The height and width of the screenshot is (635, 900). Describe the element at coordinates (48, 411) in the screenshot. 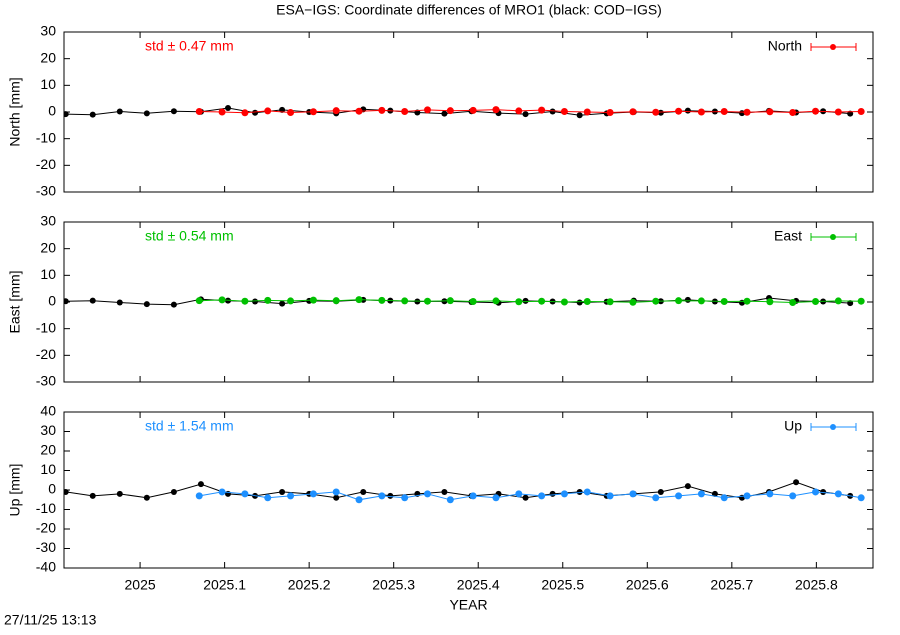

I see `y-tick-label: 40` at that location.